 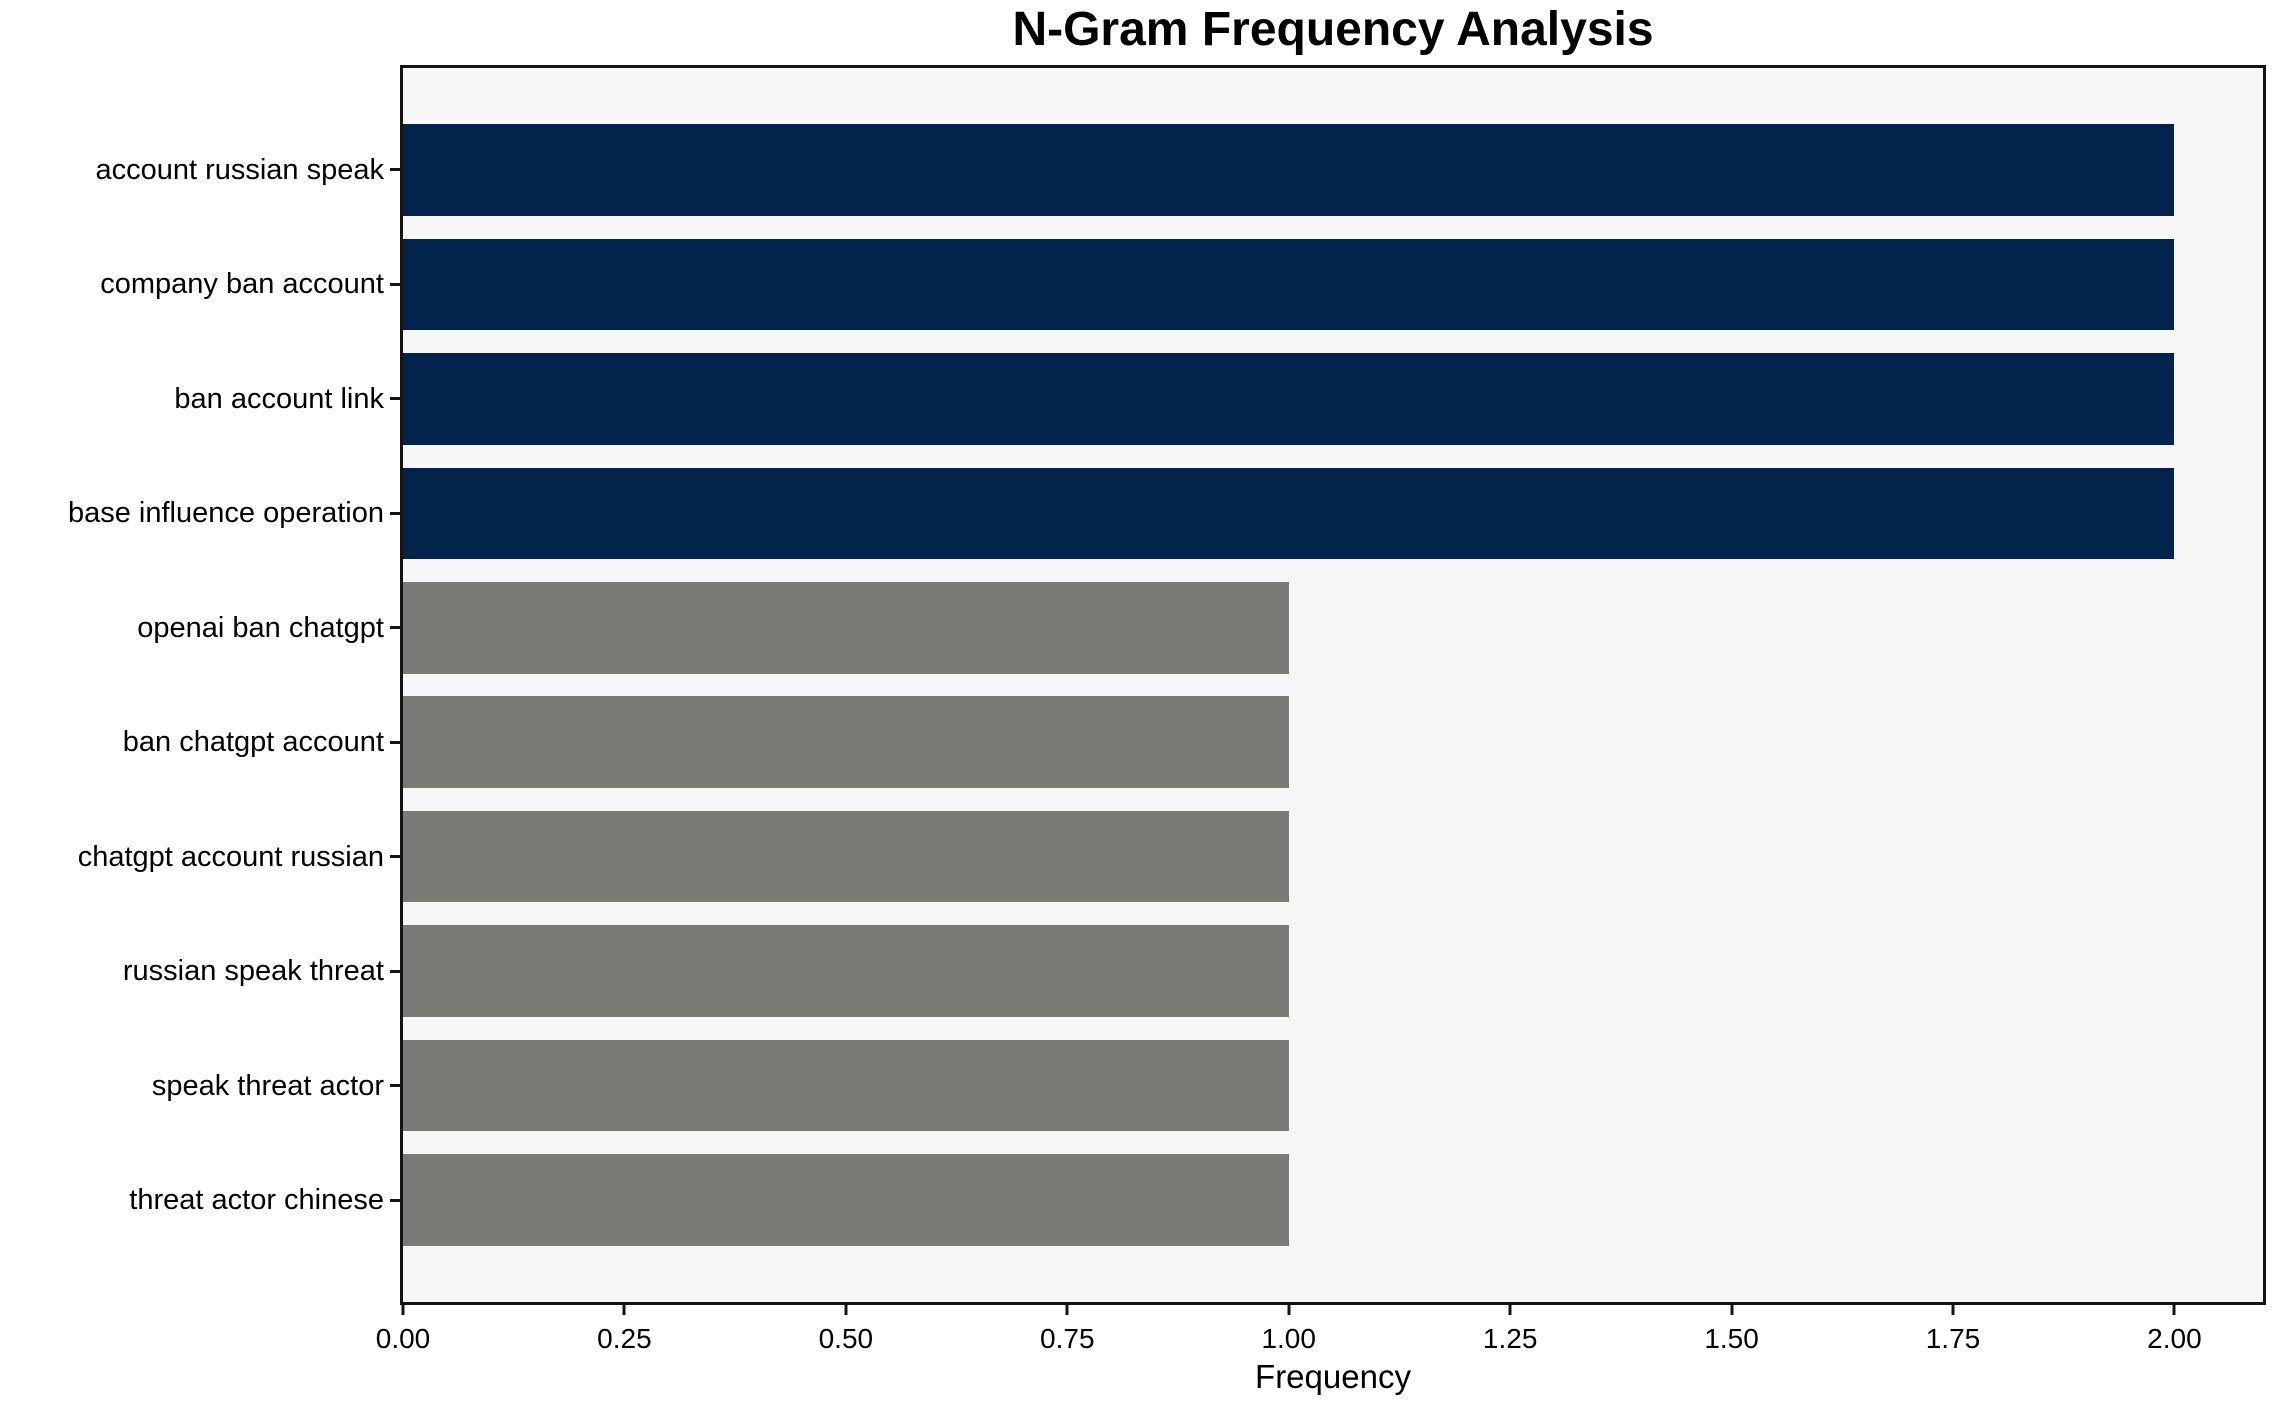 I want to click on bar-russian-speak-threat, so click(x=846, y=971).